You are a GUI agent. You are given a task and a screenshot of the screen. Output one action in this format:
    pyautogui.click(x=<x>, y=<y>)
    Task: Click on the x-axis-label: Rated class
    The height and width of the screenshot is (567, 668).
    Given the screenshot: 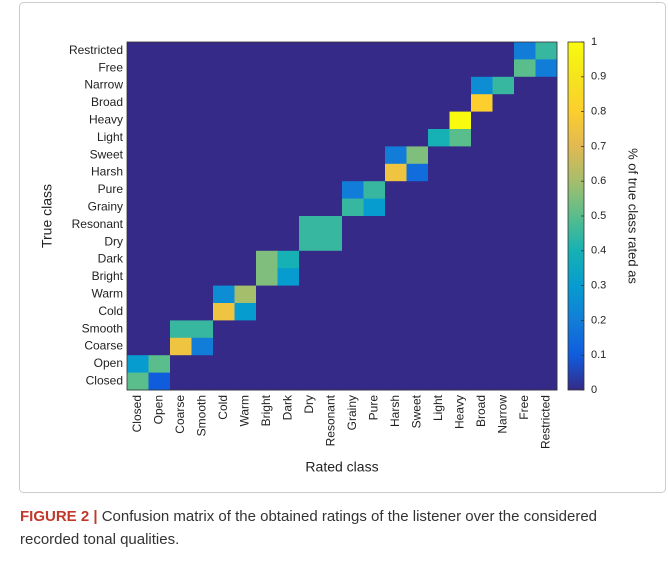 What is the action you would take?
    pyautogui.click(x=341, y=467)
    